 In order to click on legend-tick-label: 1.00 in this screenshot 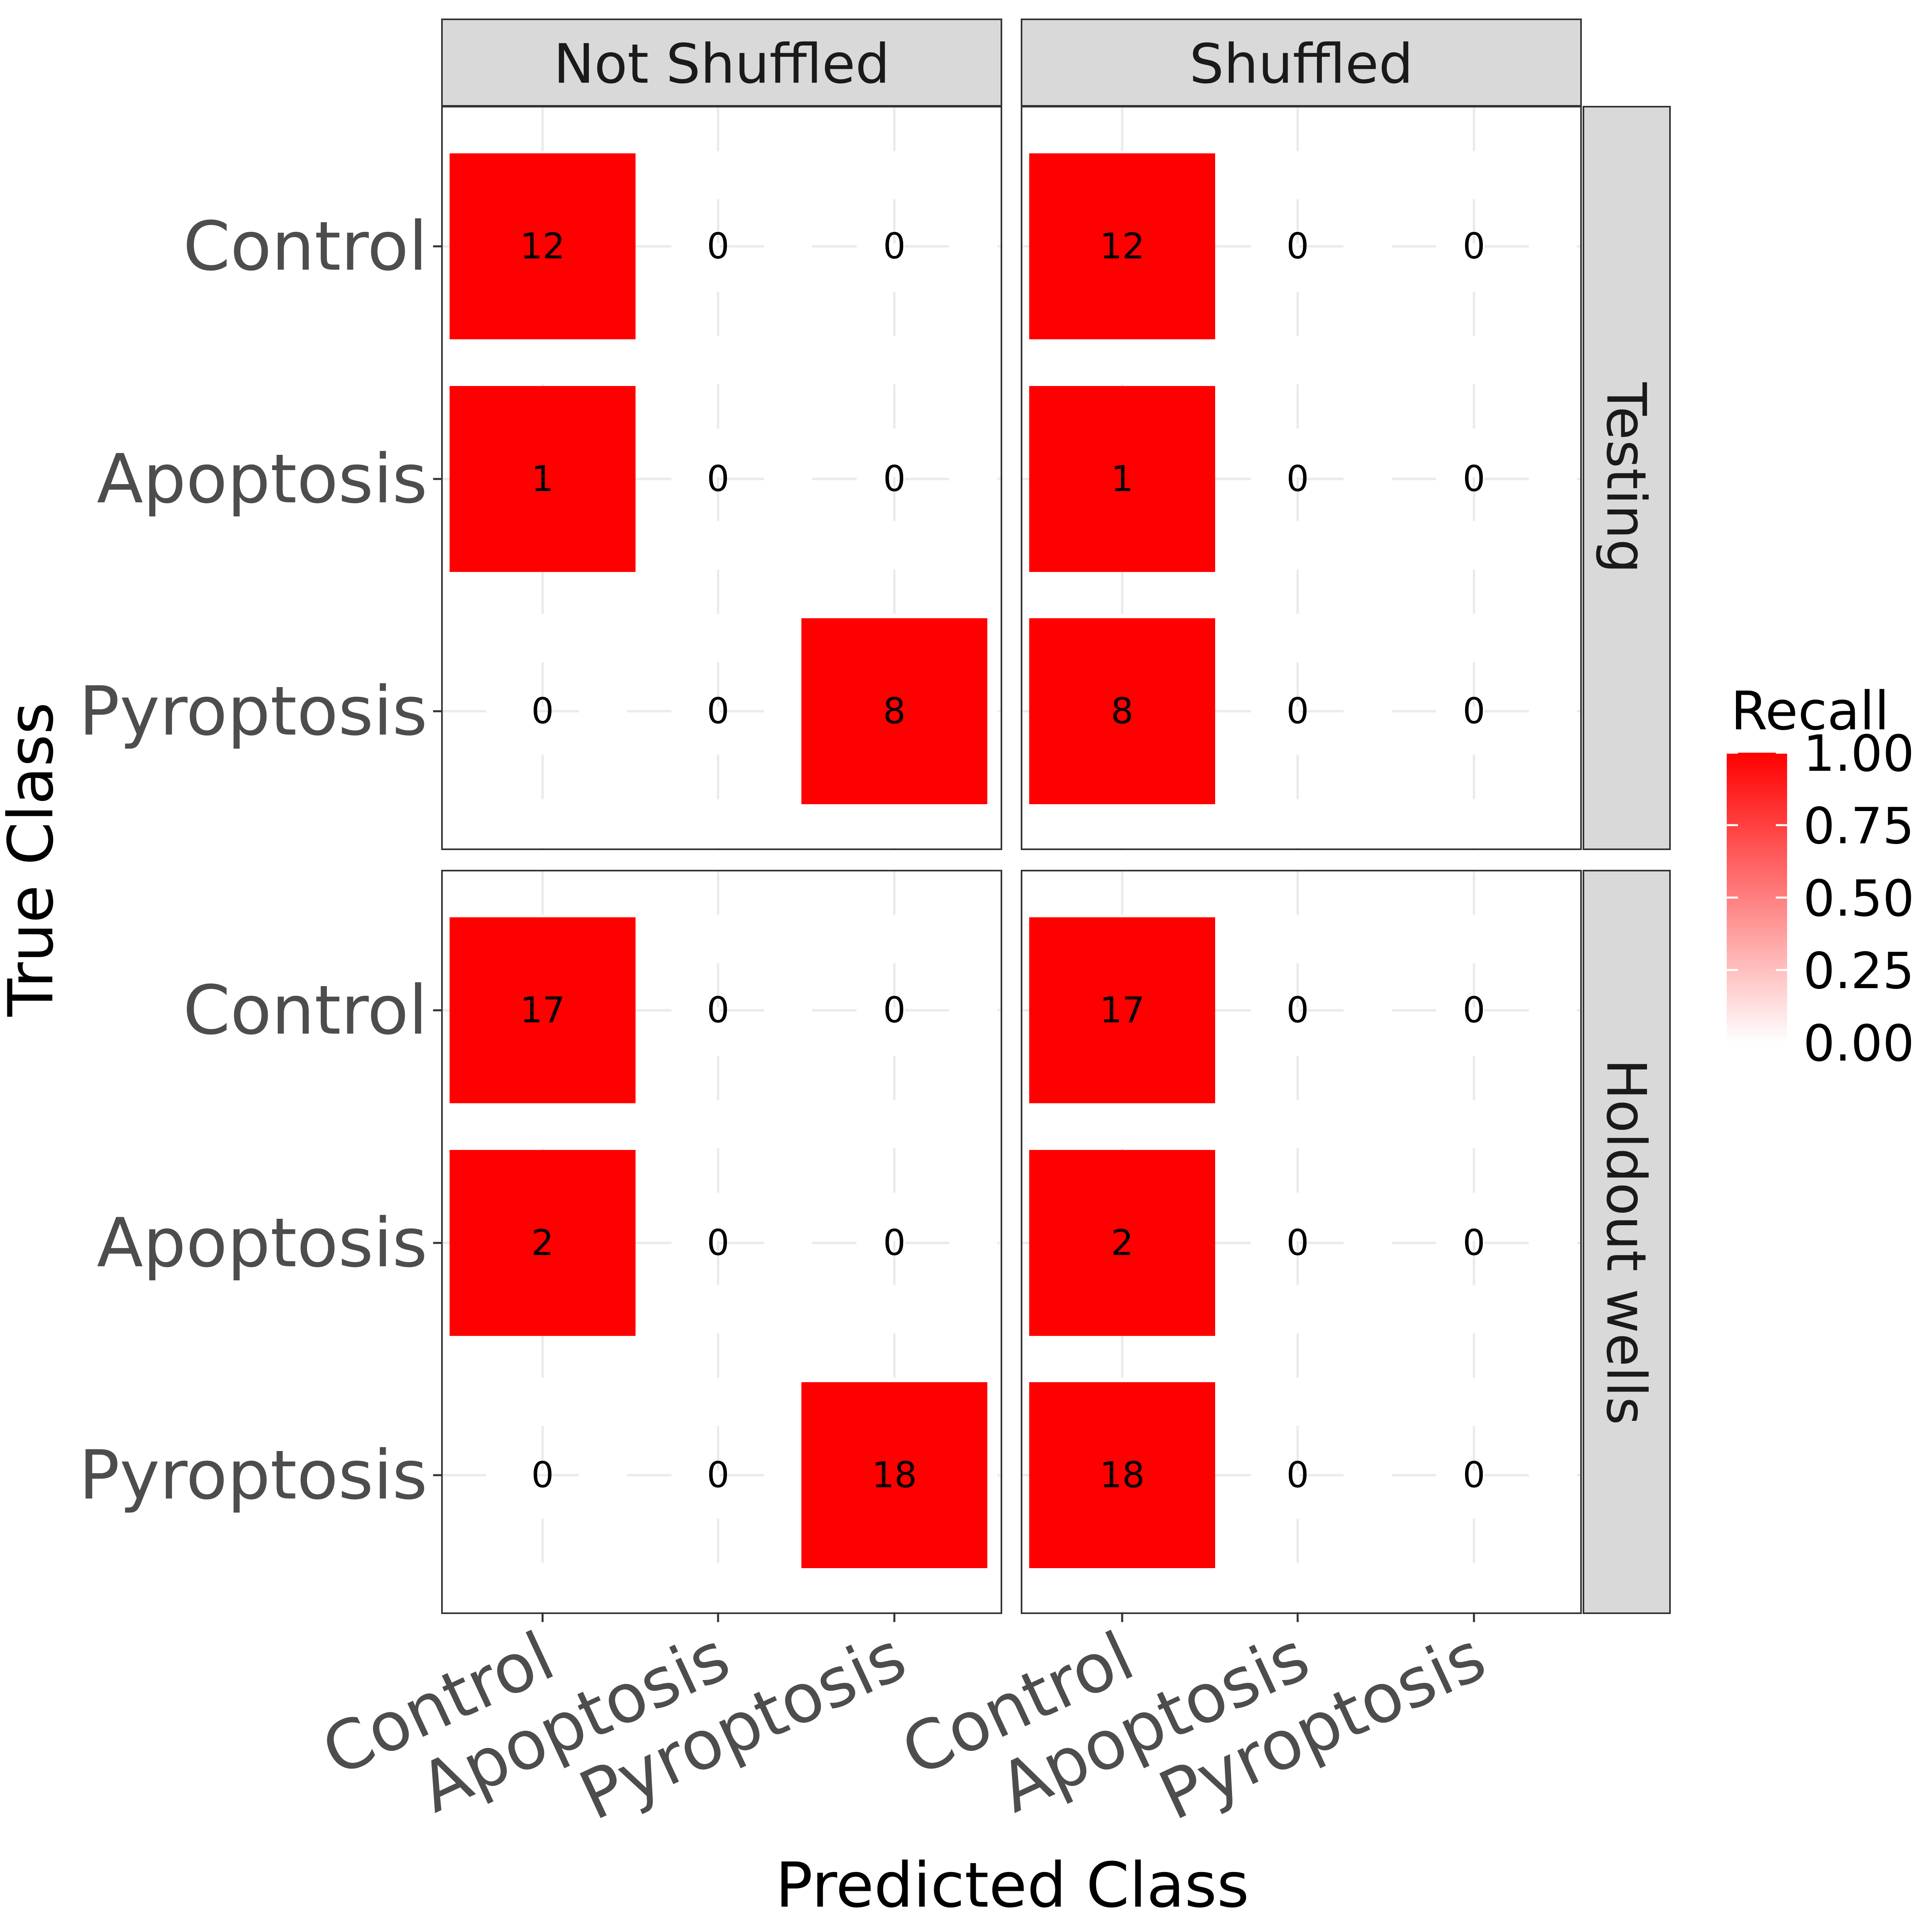, I will do `click(1858, 754)`.